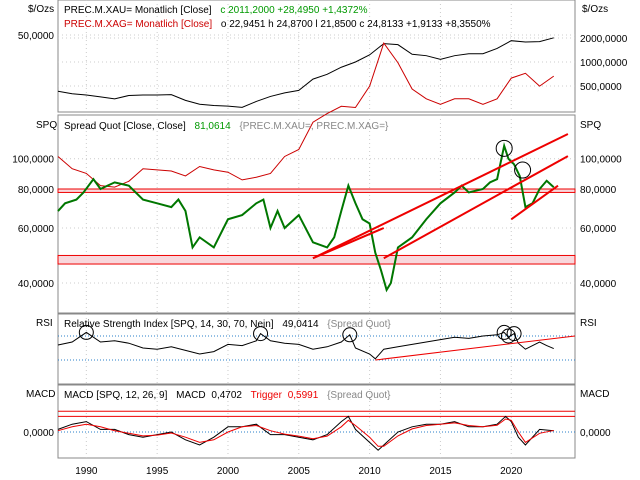 This screenshot has height=480, width=640. Describe the element at coordinates (305, 345) in the screenshot. I see `series-line-rsi` at that location.